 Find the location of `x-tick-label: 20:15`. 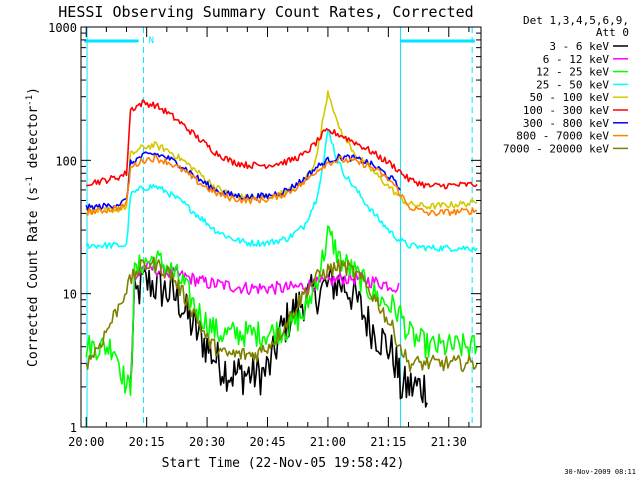

x-tick-label: 20:15 is located at coordinates (147, 442).